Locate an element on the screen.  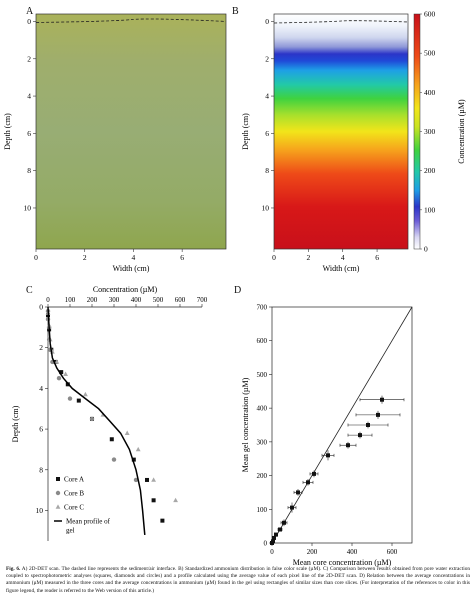
panel-b-letter: B is located at coordinates (235, 11).